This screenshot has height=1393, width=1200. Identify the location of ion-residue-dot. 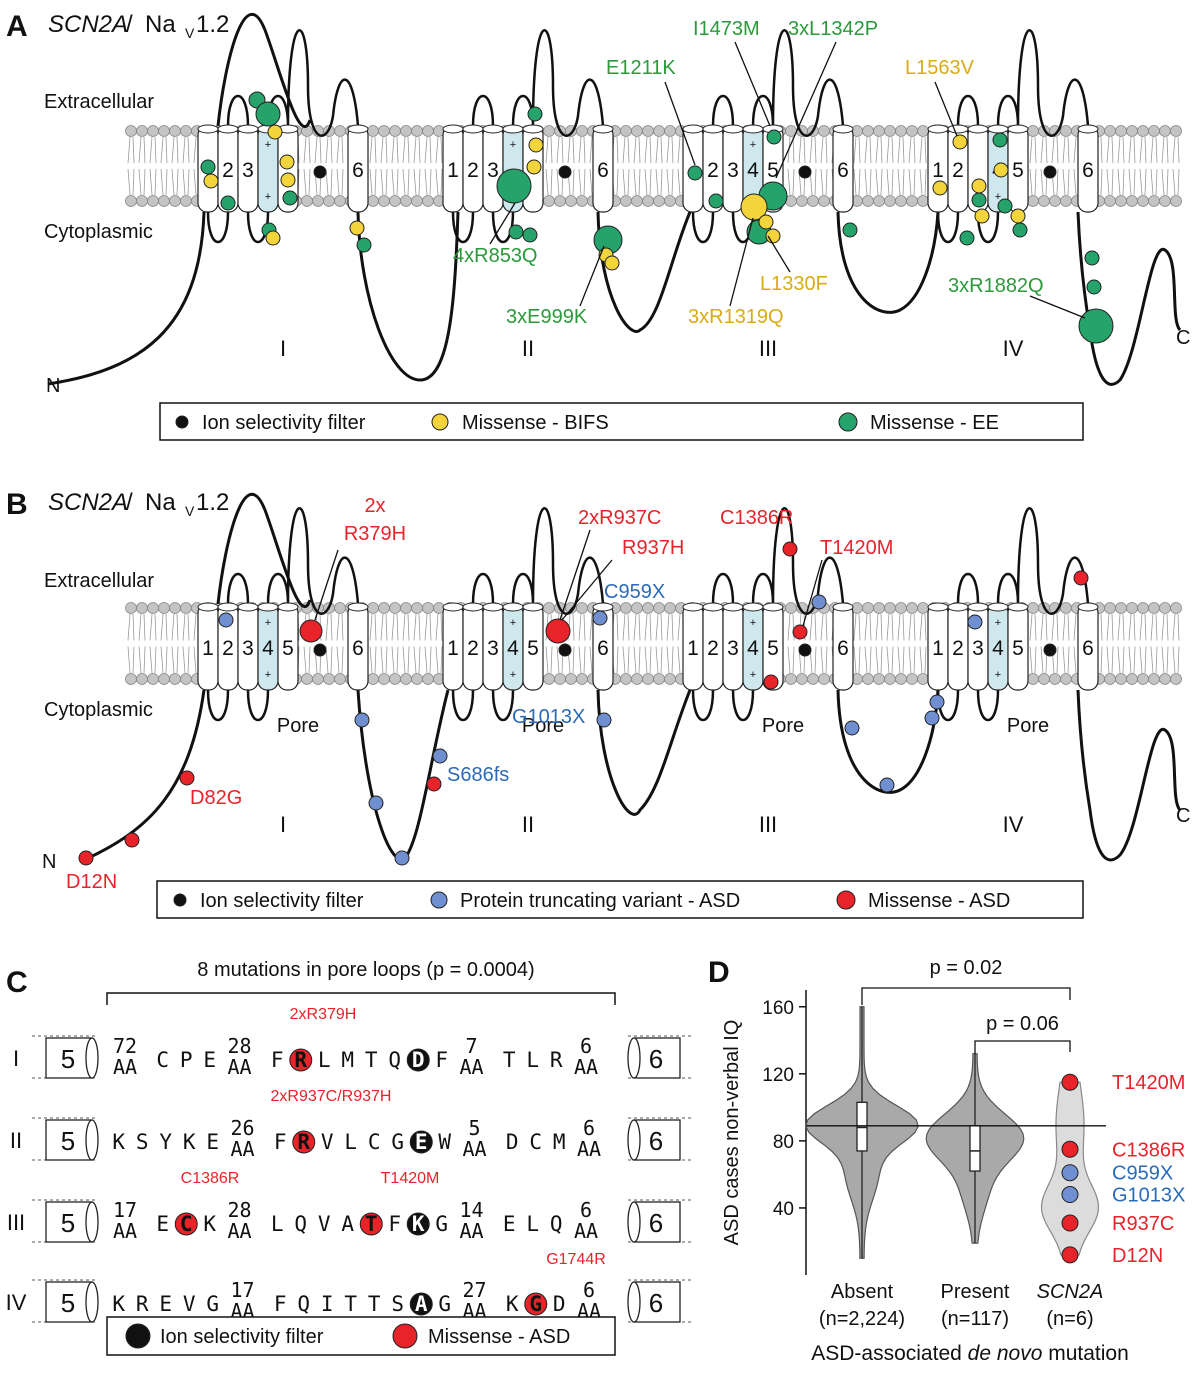
(418, 1060).